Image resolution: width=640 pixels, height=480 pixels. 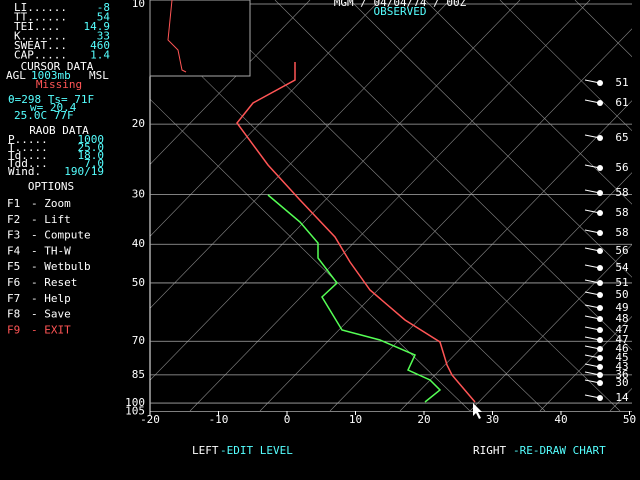 What do you see at coordinates (53, 107) in the screenshot?
I see `cursor-line: w= 20.4` at bounding box center [53, 107].